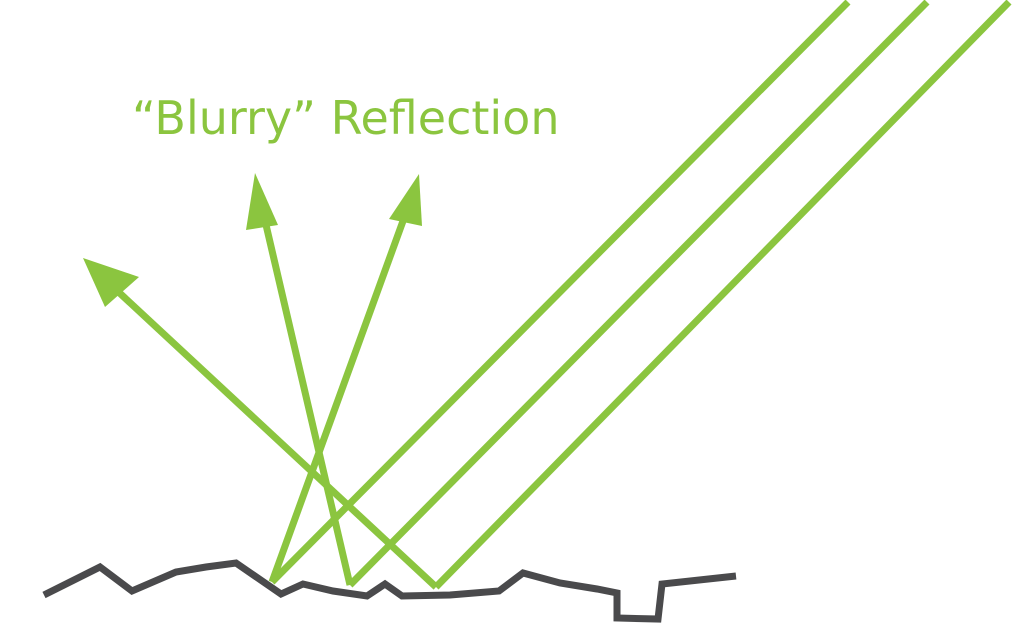 The height and width of the screenshot is (632, 1024). I want to click on rough-surface, so click(389, 591).